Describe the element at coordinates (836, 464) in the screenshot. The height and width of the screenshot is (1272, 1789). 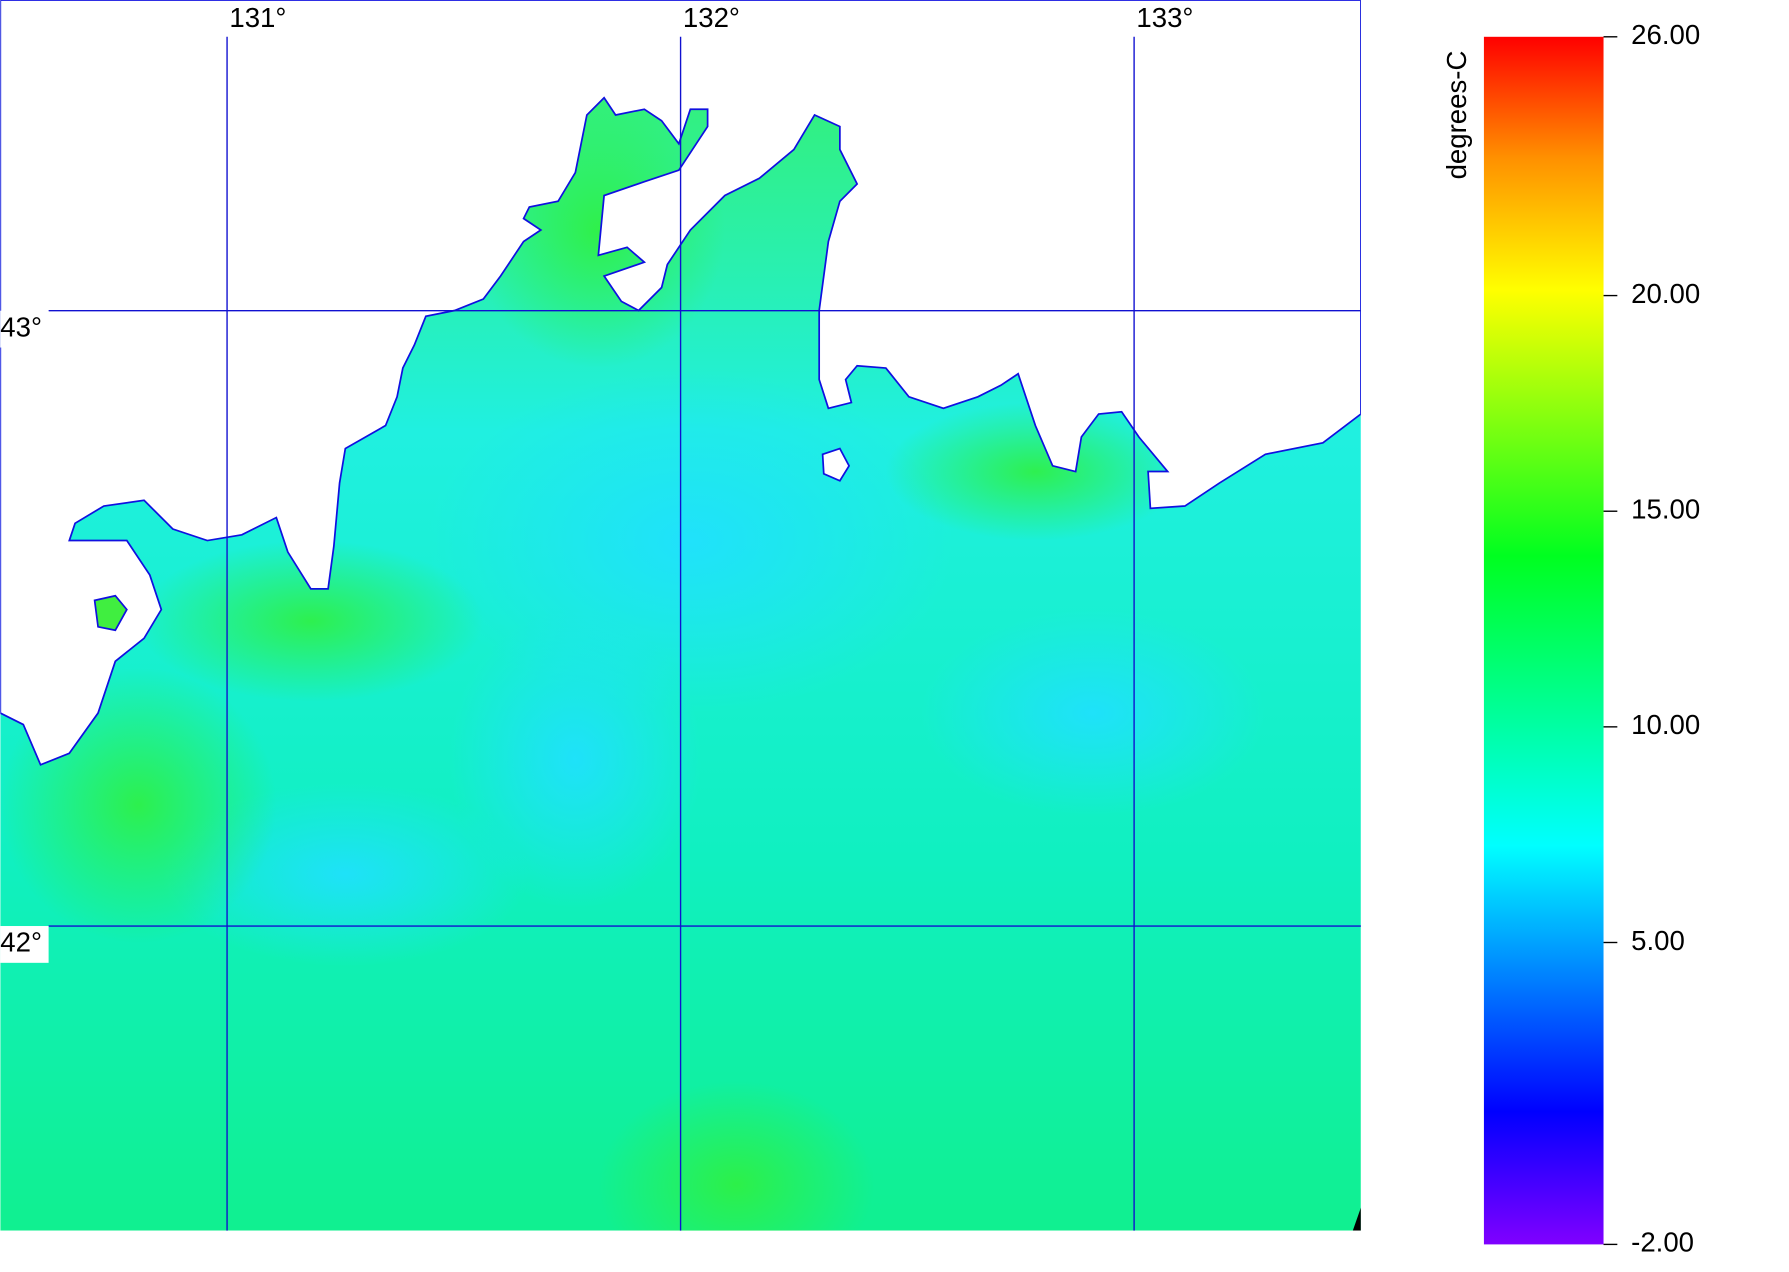
I see `island` at that location.